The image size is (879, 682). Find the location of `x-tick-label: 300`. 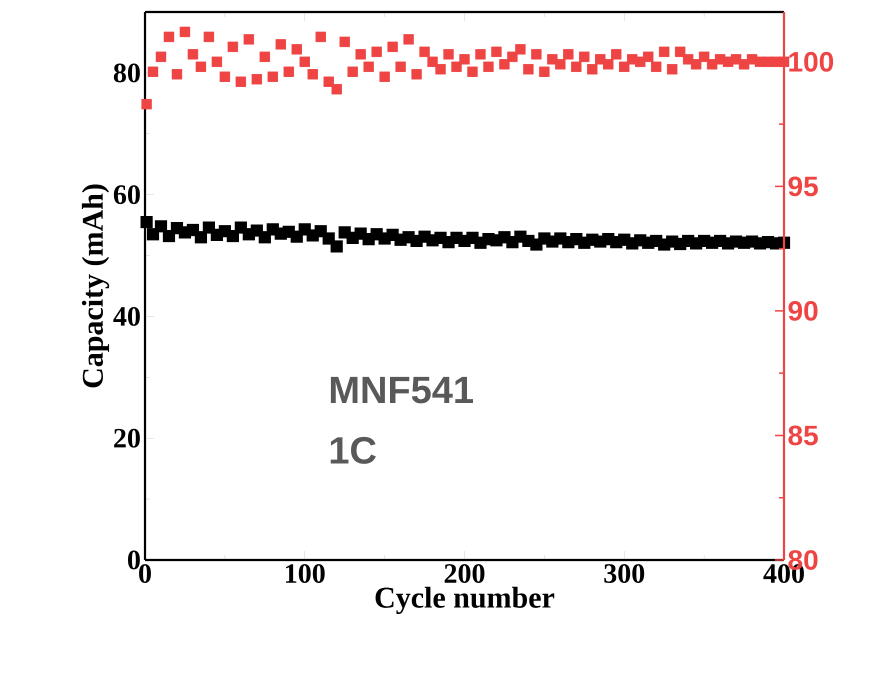

x-tick-label: 300 is located at coordinates (624, 573).